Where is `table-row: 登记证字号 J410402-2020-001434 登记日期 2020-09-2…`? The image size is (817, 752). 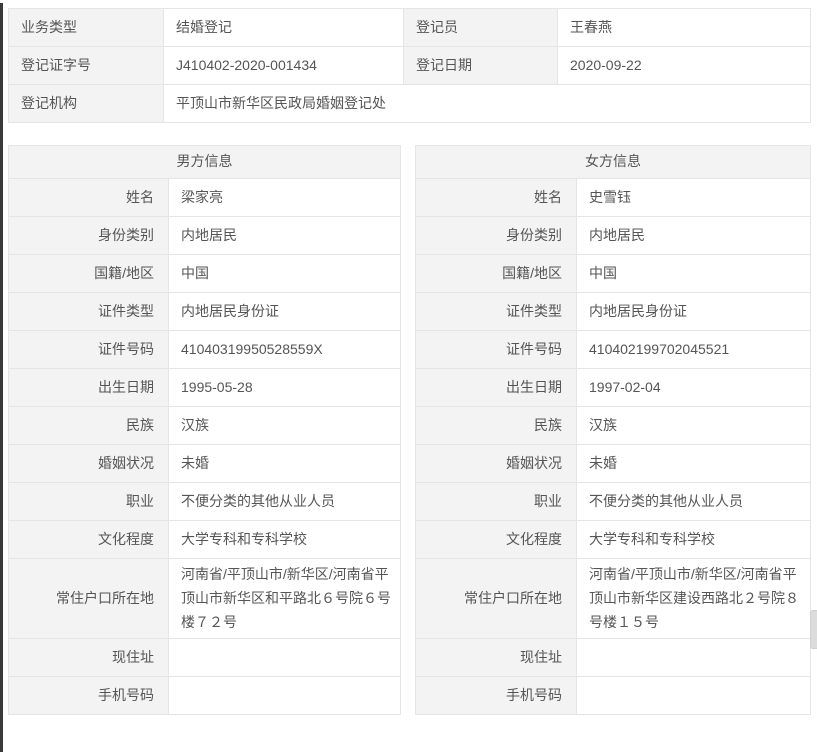
table-row: 登记证字号 J410402-2020-001434 登记日期 2020-09-2… is located at coordinates (409, 65).